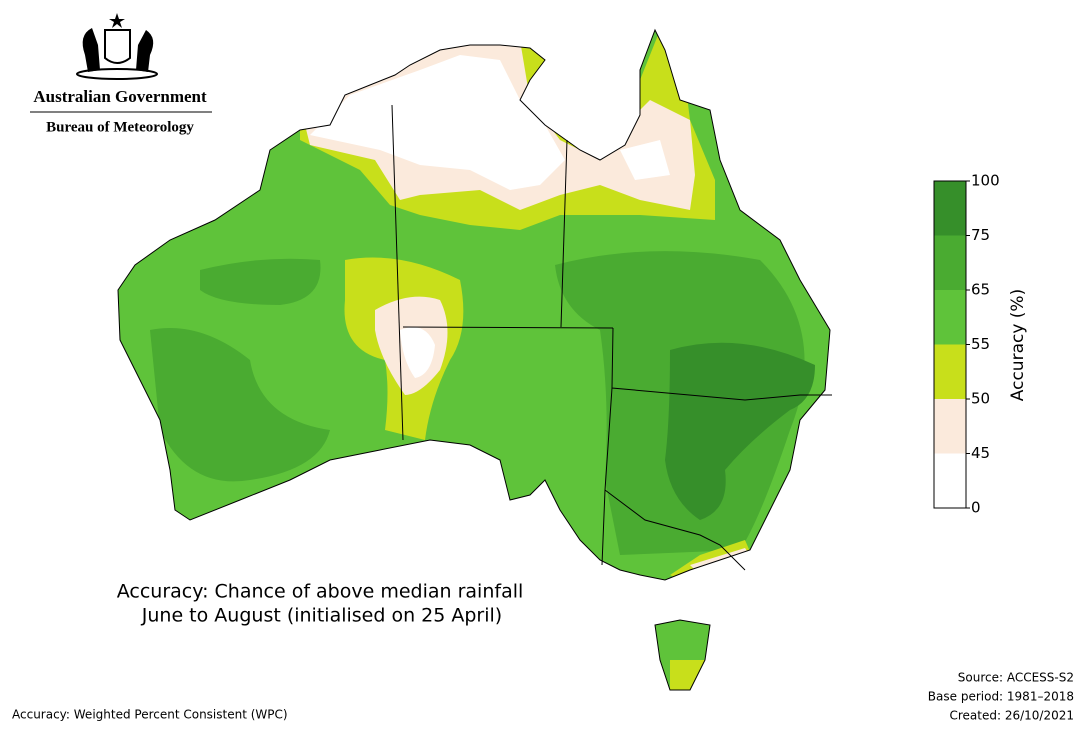  I want to click on legend-tick-label: 75, so click(980, 235).